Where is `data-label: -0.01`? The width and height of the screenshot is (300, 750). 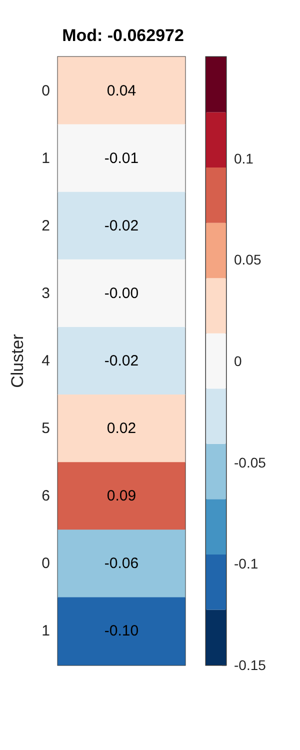 data-label: -0.01 is located at coordinates (121, 158).